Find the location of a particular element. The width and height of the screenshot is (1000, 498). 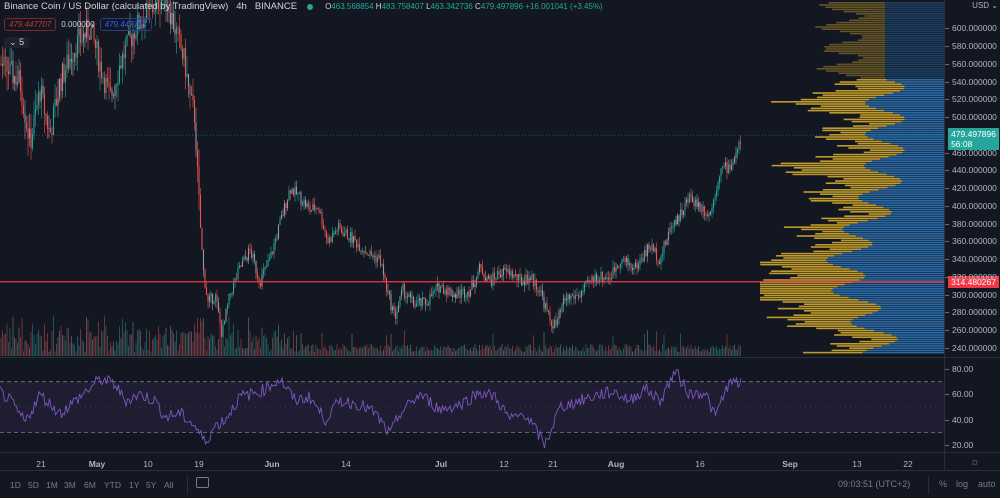

price-tick: 380.000000 is located at coordinates (971, 223).